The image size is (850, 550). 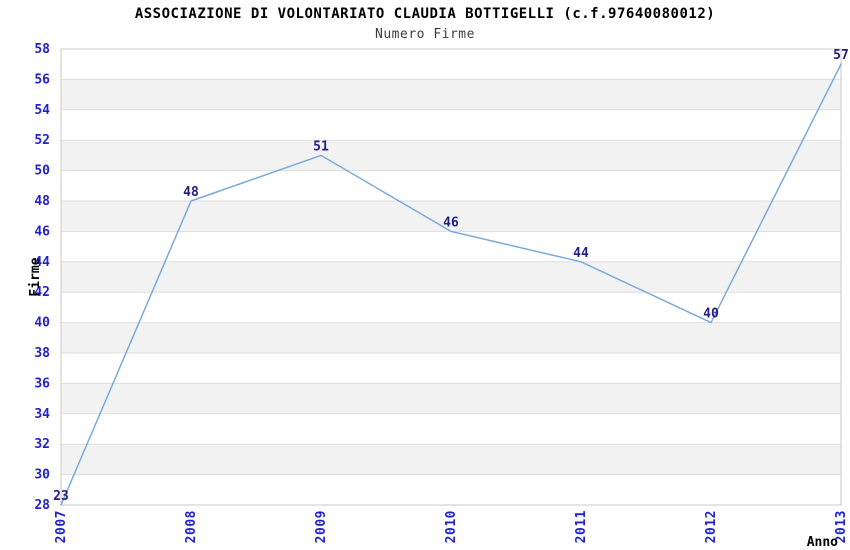 What do you see at coordinates (61, 496) in the screenshot?
I see `point-label: 23` at bounding box center [61, 496].